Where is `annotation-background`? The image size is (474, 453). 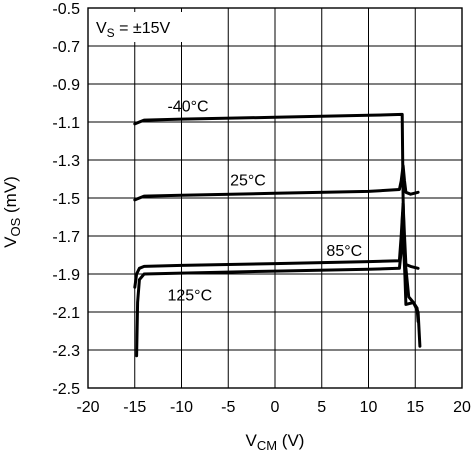 annotation-background is located at coordinates (154, 27).